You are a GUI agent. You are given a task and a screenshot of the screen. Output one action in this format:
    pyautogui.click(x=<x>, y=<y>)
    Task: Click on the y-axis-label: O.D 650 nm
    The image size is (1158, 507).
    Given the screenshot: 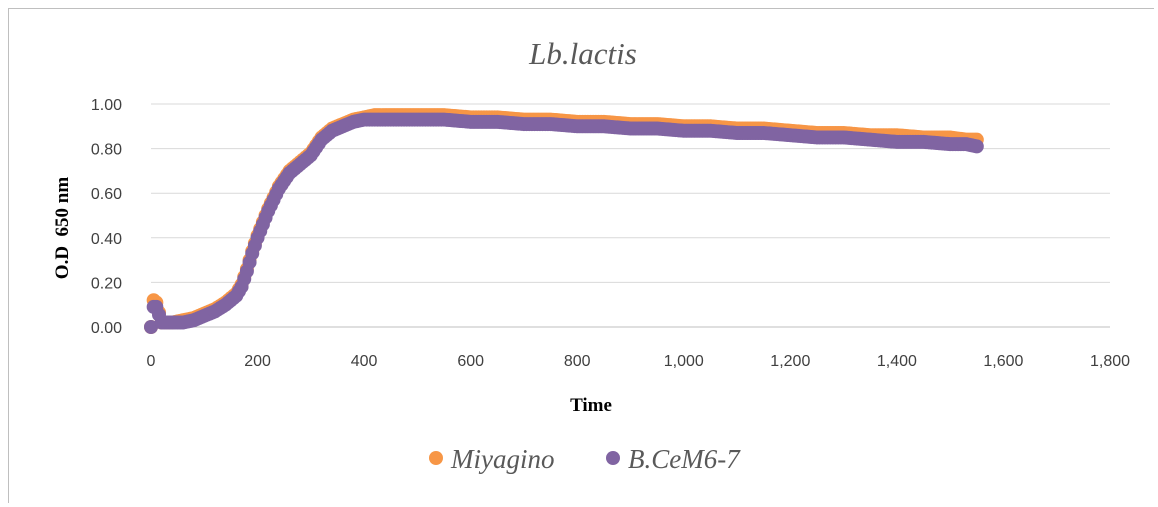 What is the action you would take?
    pyautogui.click(x=62, y=228)
    